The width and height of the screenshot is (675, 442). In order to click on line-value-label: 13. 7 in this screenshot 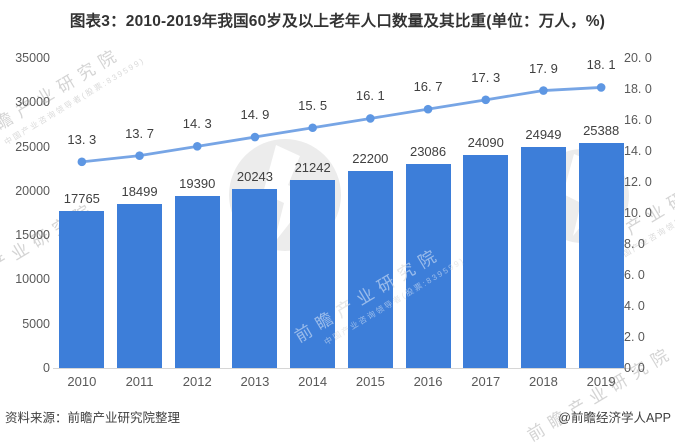, I will do `click(139, 133)`.